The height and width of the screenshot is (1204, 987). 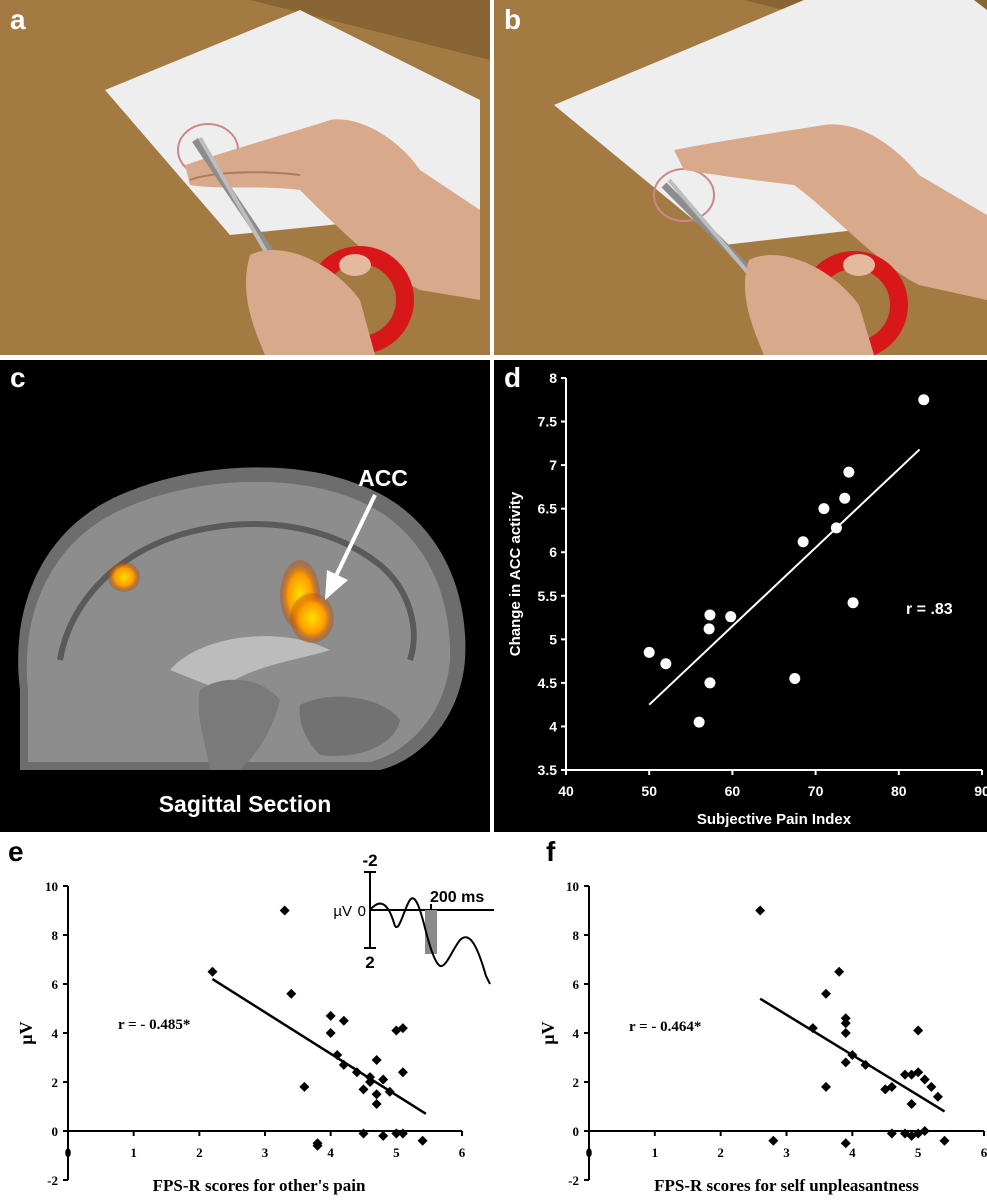 I want to click on photo-panel-a: a, so click(x=245, y=177).